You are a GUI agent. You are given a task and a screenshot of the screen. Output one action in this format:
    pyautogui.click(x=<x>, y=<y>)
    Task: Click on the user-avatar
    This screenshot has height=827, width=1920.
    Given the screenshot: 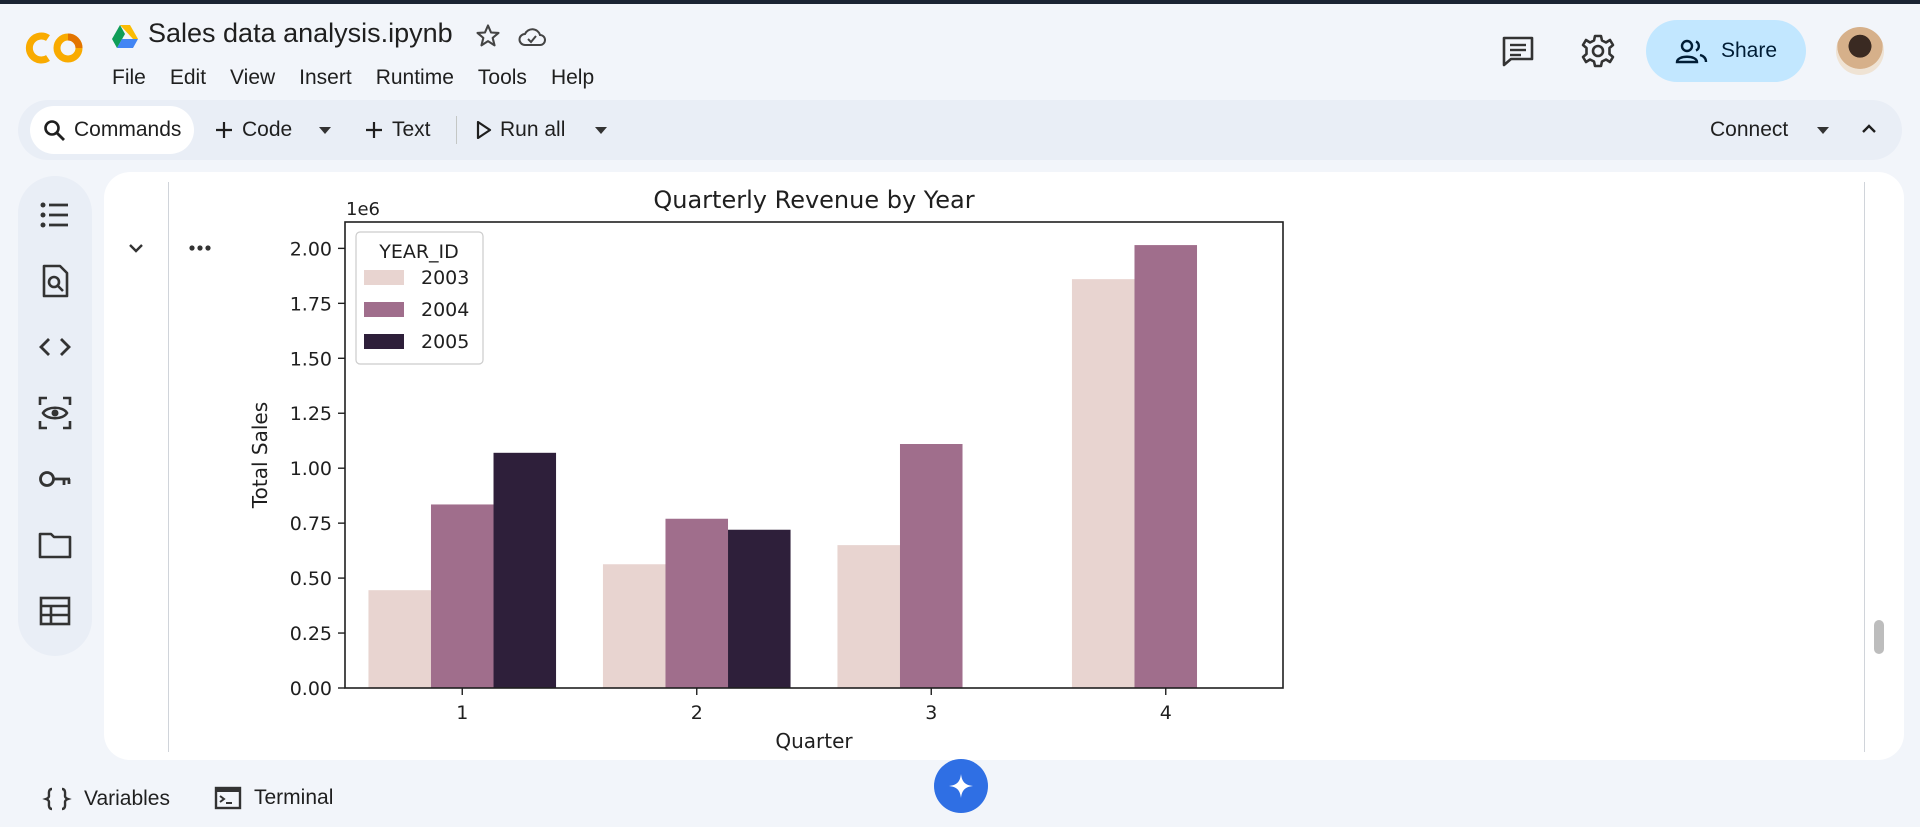 What is the action you would take?
    pyautogui.click(x=1860, y=51)
    